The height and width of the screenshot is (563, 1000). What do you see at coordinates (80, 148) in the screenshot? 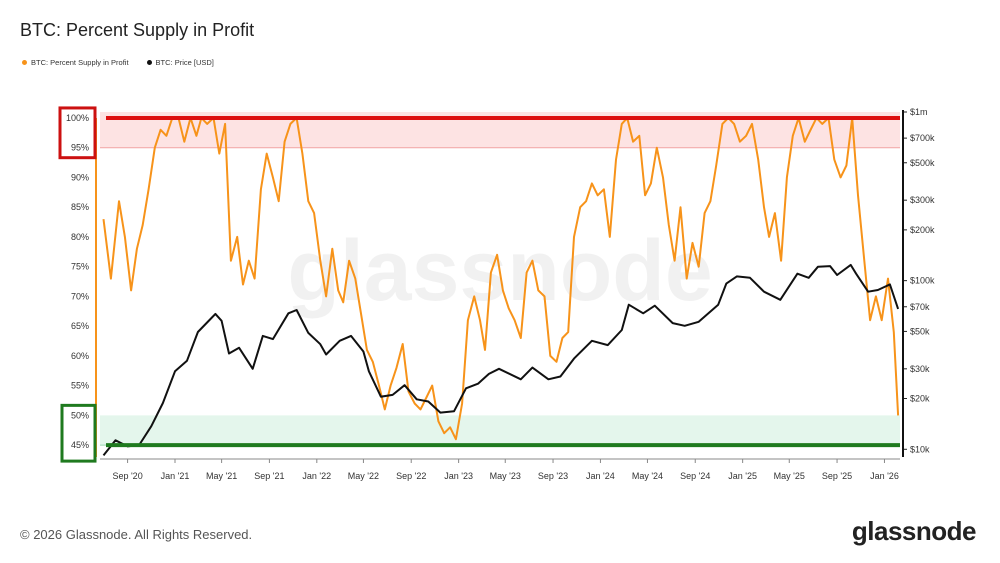
I see `y-left-tick-label: 95%` at bounding box center [80, 148].